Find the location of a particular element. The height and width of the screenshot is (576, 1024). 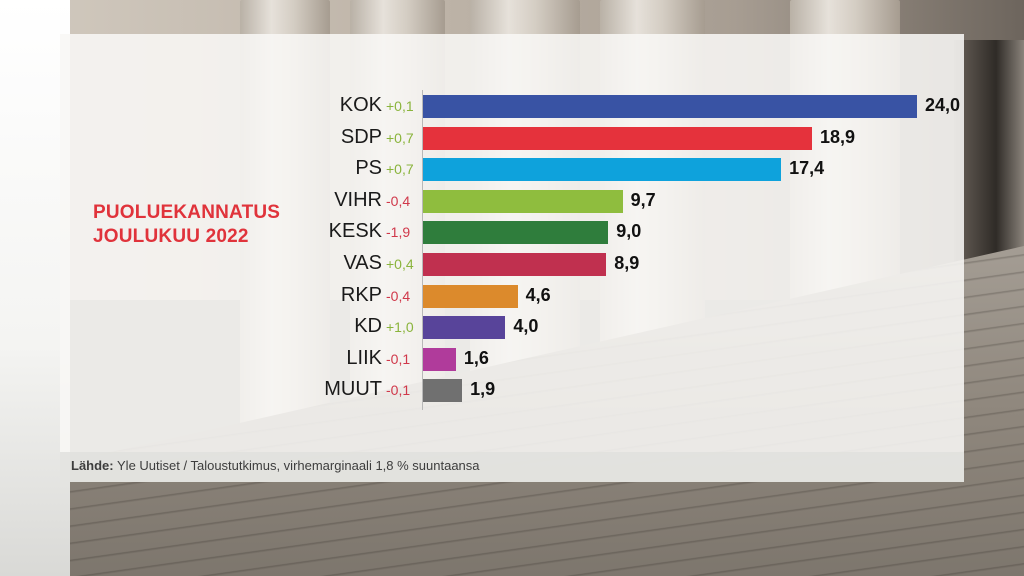

party-label: SDP is located at coordinates (361, 136).